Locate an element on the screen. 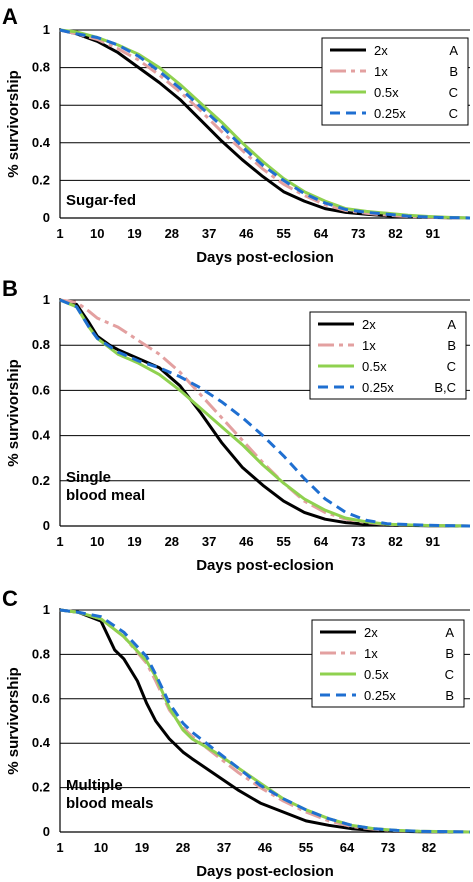 Image resolution: width=473 pixels, height=882 pixels. condition-label: Multiple is located at coordinates (94, 785).